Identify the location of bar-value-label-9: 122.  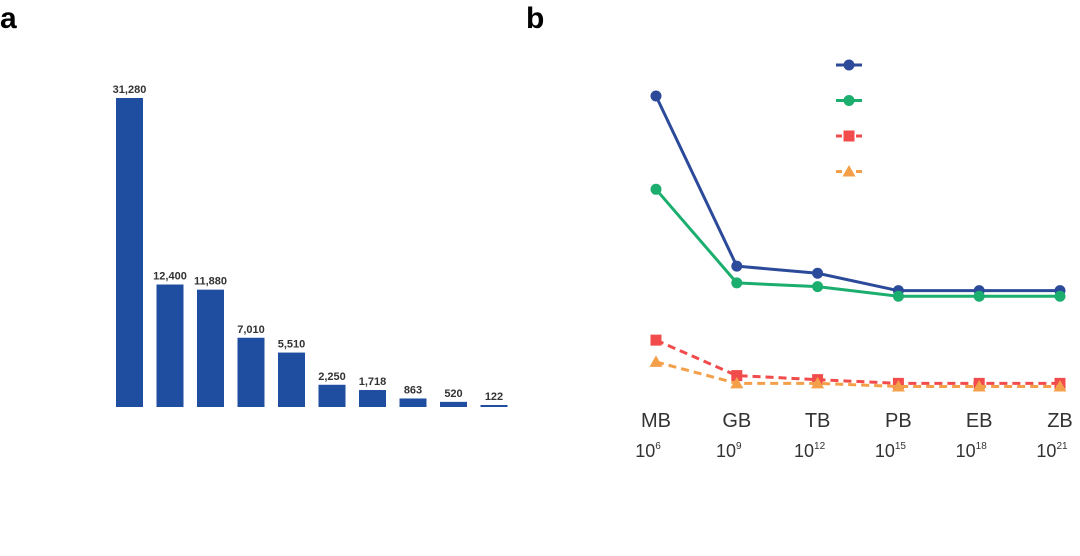
(494, 397).